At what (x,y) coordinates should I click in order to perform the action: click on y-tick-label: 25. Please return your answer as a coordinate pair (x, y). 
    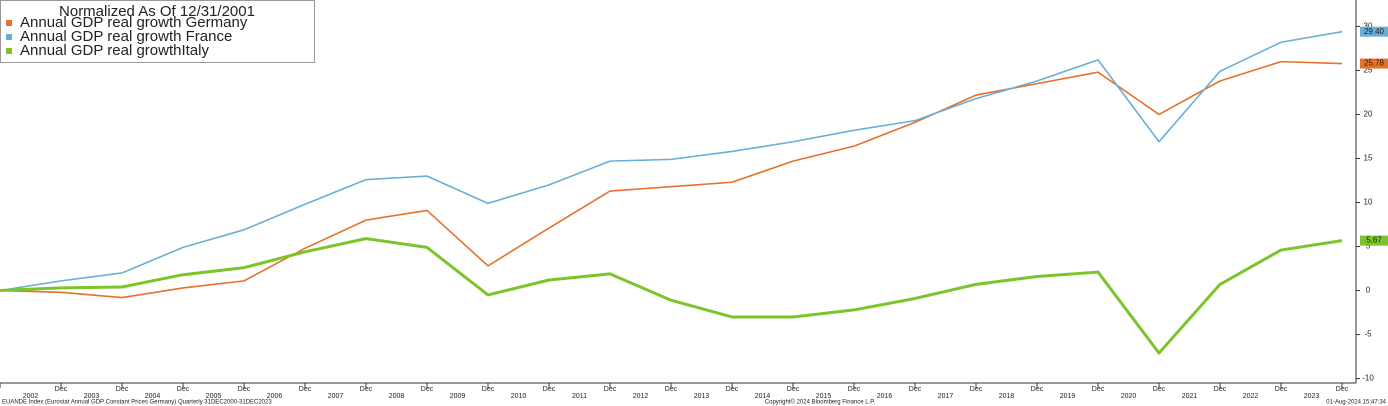
    Looking at the image, I should click on (1368, 70).